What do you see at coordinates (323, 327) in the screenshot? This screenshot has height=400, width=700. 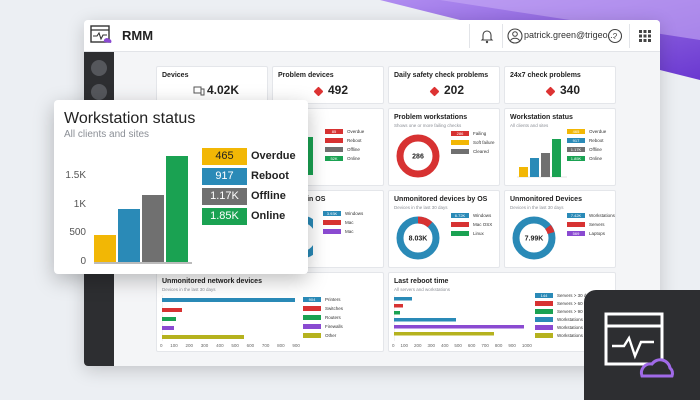 I see `legend-item: Firewalls` at bounding box center [323, 327].